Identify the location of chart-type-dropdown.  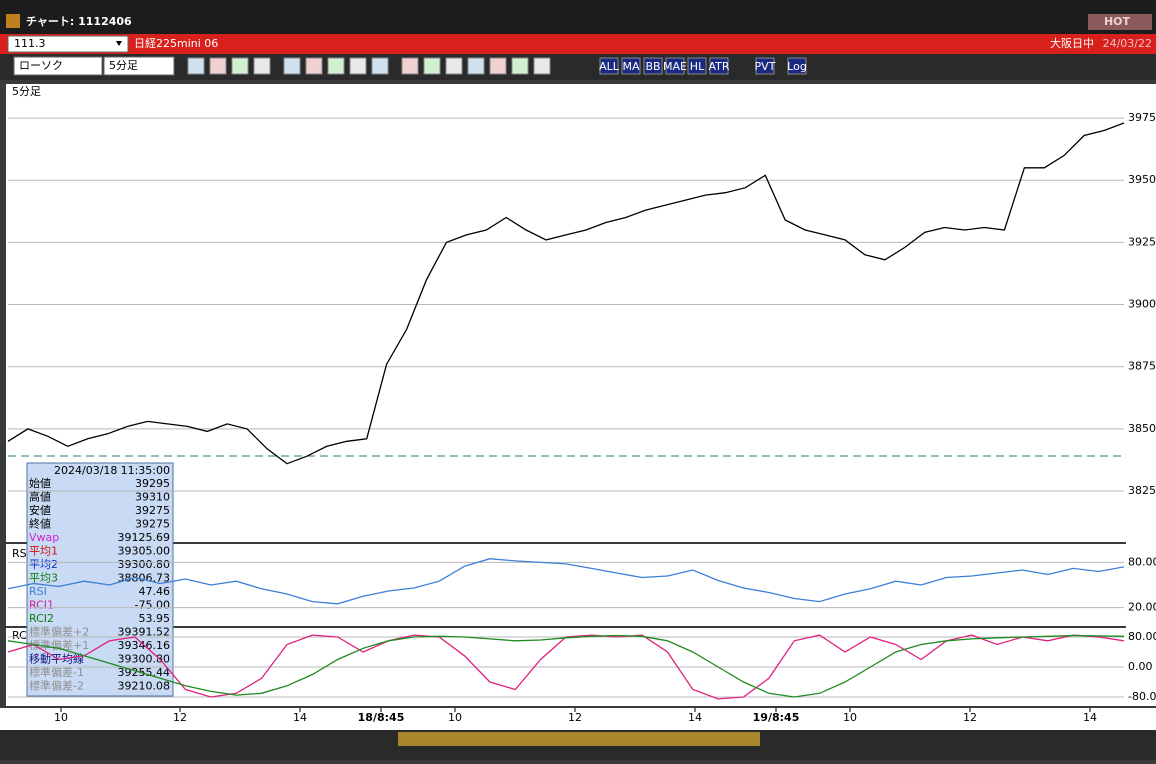
(58, 66).